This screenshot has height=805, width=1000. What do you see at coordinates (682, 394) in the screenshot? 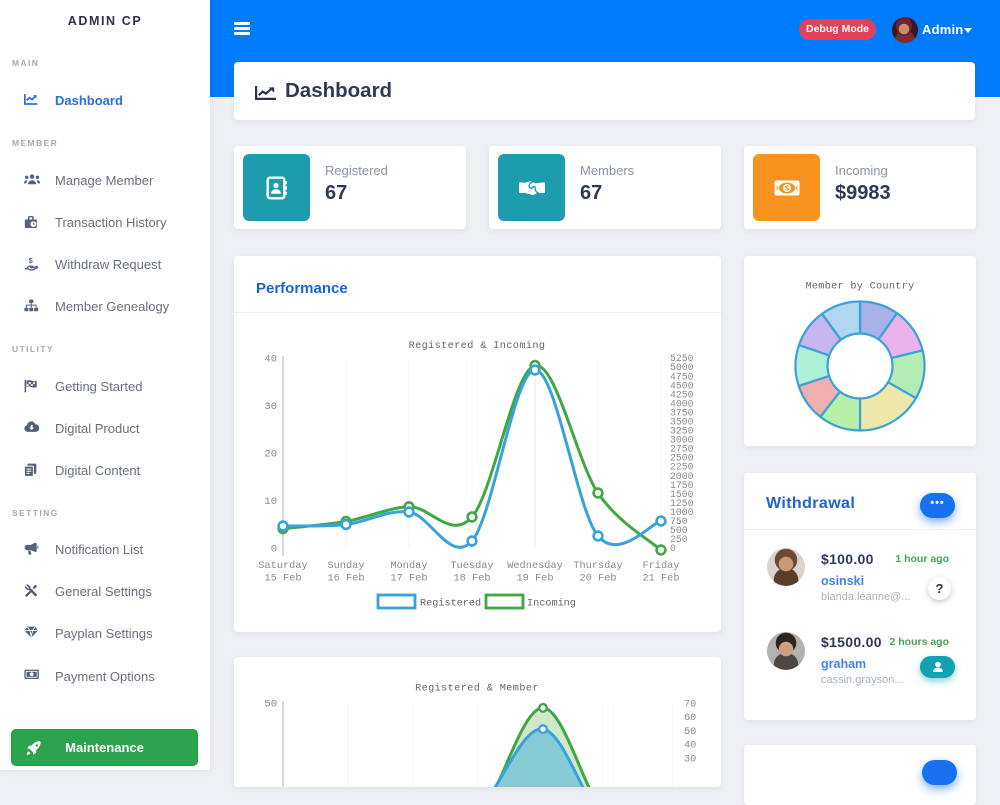
I see `svg-text: 4250` at bounding box center [682, 394].